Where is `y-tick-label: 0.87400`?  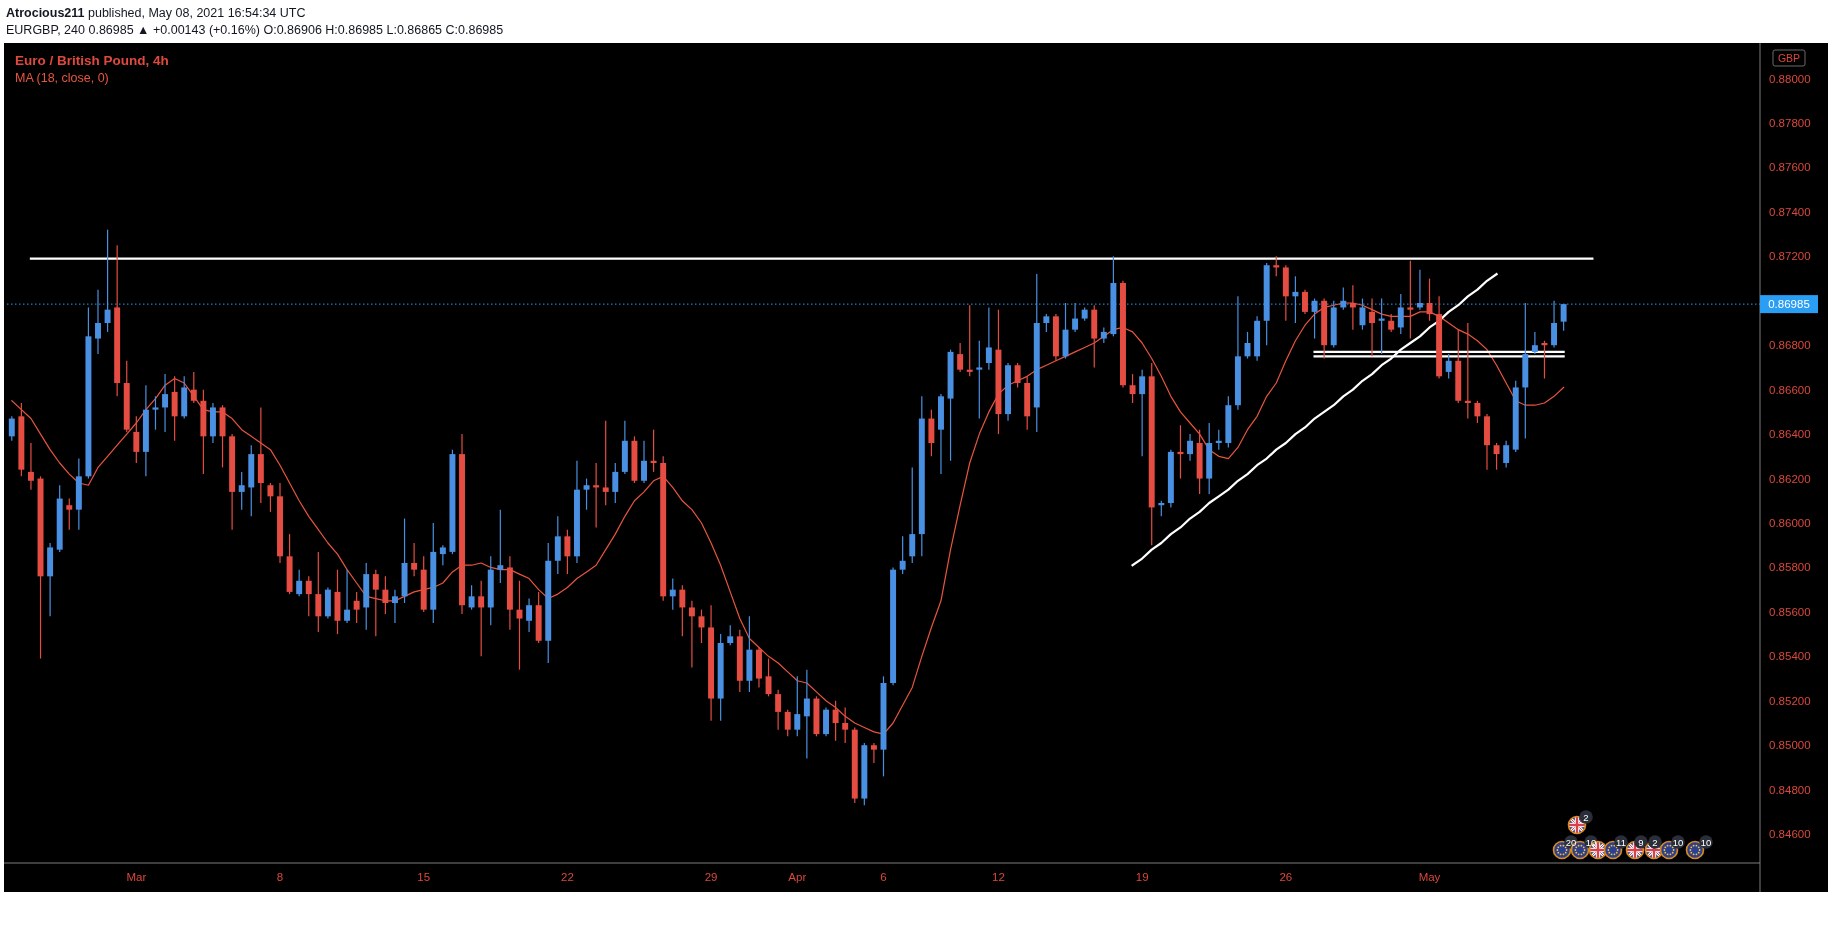 y-tick-label: 0.87400 is located at coordinates (1790, 211).